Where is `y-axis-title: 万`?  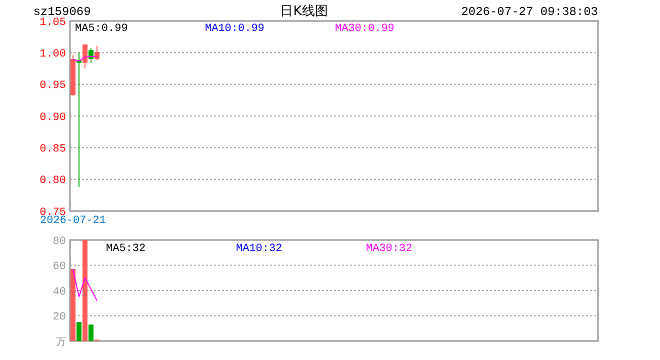 y-axis-title: 万 is located at coordinates (61, 342).